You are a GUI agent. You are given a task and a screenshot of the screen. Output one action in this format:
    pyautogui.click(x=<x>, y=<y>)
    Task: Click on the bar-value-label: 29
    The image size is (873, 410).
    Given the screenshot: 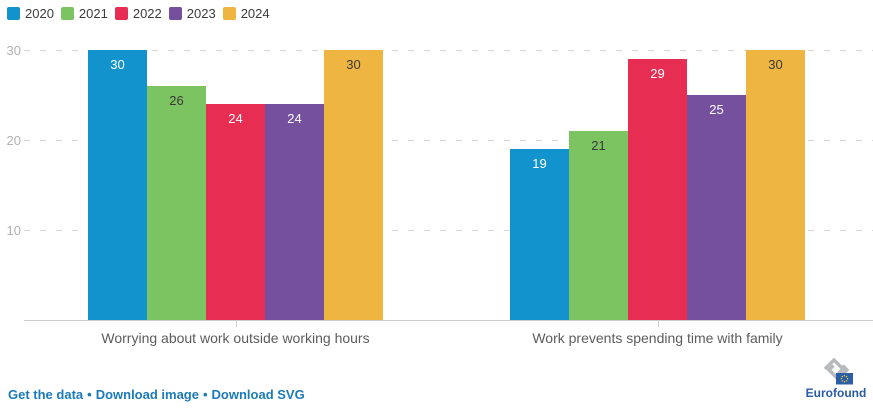 What is the action you would take?
    pyautogui.click(x=657, y=73)
    